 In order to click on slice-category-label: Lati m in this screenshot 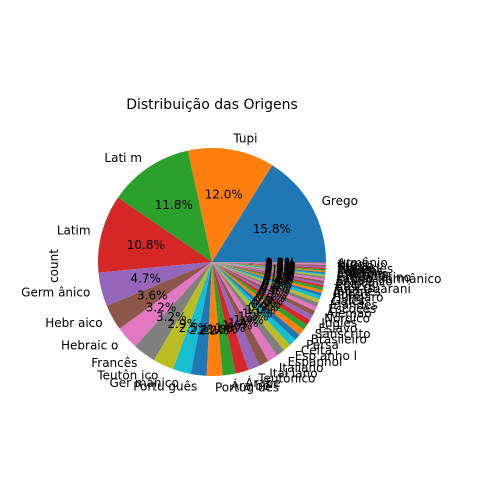, I will do `click(123, 158)`.